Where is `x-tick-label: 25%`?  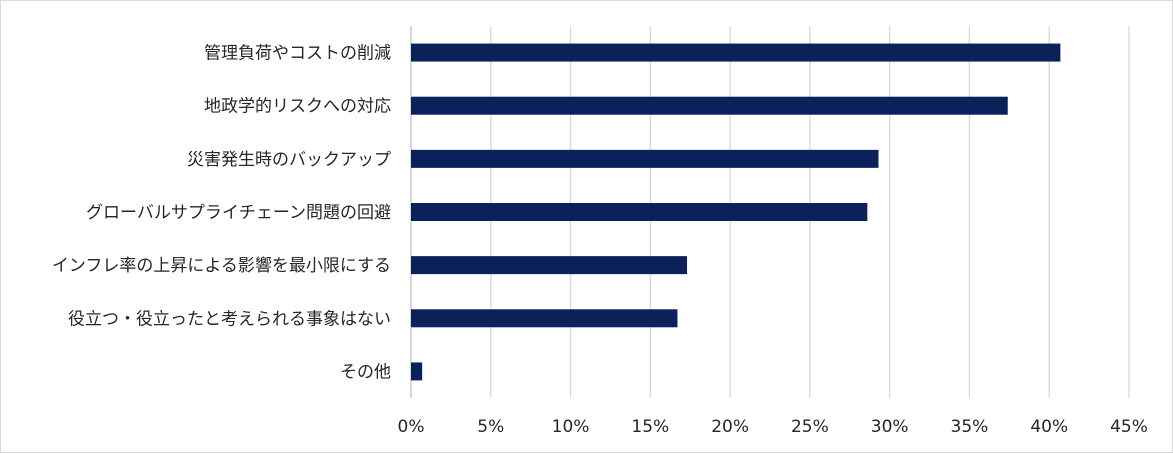
x-tick-label: 25% is located at coordinates (810, 427).